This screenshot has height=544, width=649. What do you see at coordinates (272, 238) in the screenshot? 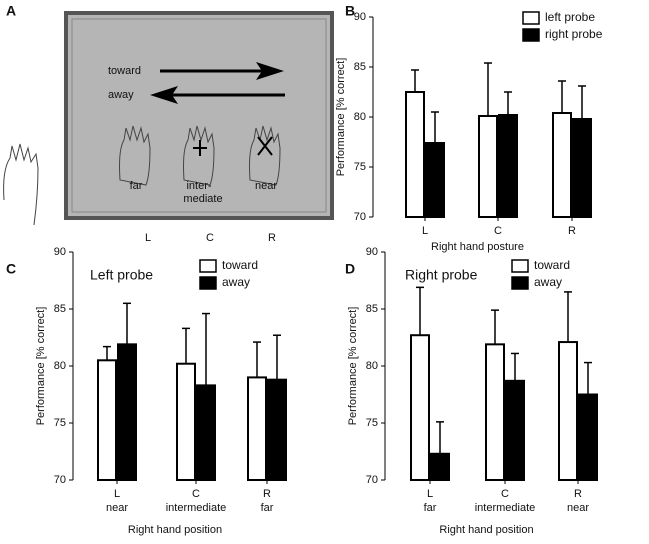
I see `position-label: R` at bounding box center [272, 238].